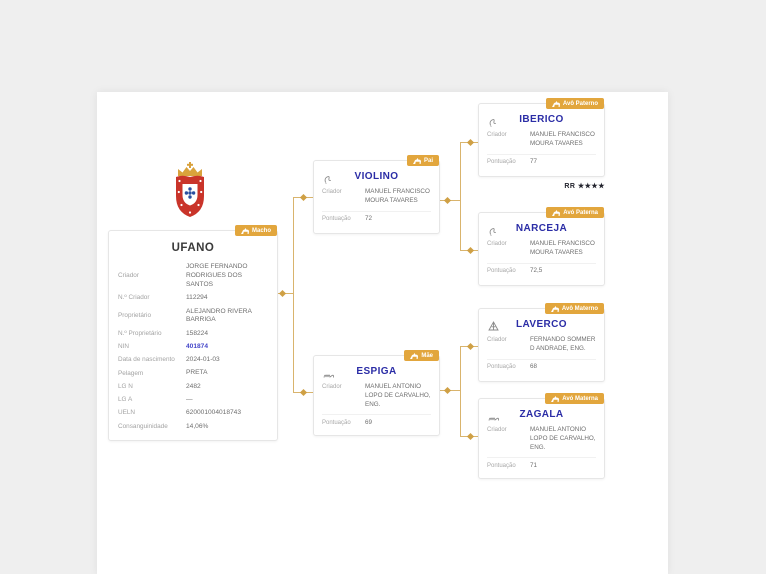 This screenshot has height=574, width=766. Describe the element at coordinates (261, 230) in the screenshot. I see `sex-badge-label: Macho` at that location.